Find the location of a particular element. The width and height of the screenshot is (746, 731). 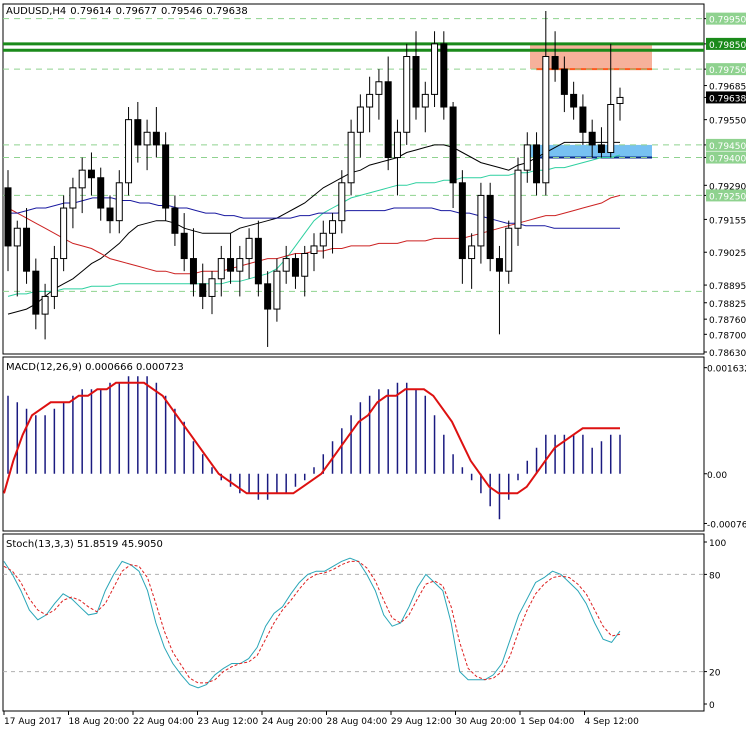

stoch-tick-label: 100 is located at coordinates (717, 544).